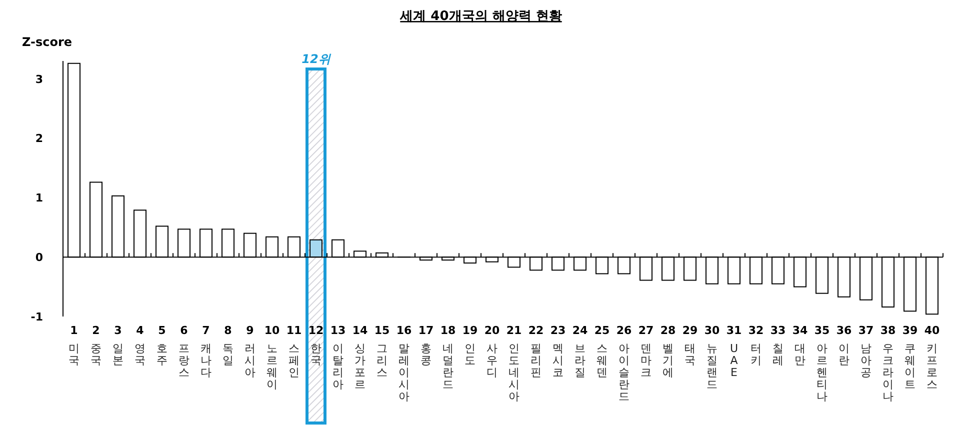  I want to click on y-tick-label: 3, so click(39, 79).